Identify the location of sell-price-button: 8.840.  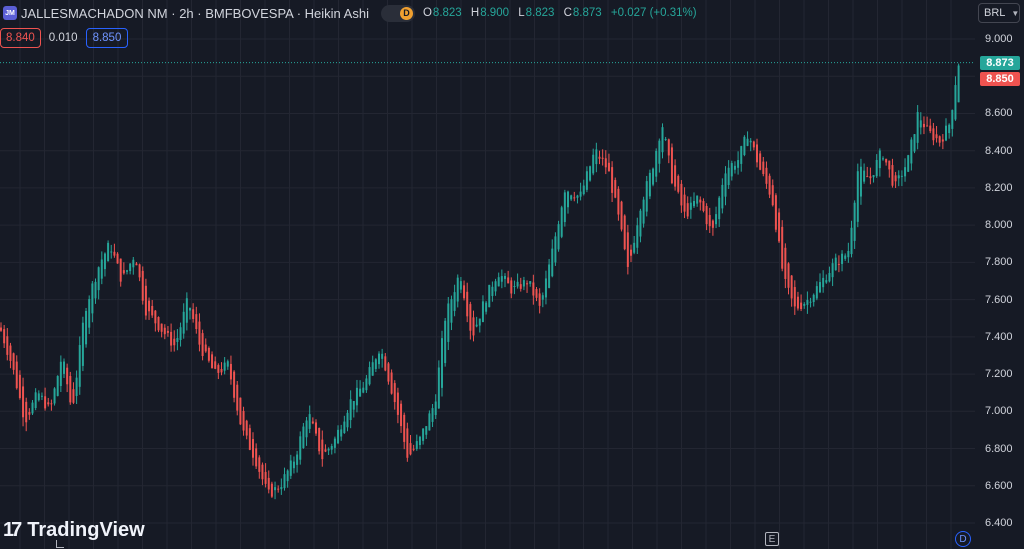
(20, 38).